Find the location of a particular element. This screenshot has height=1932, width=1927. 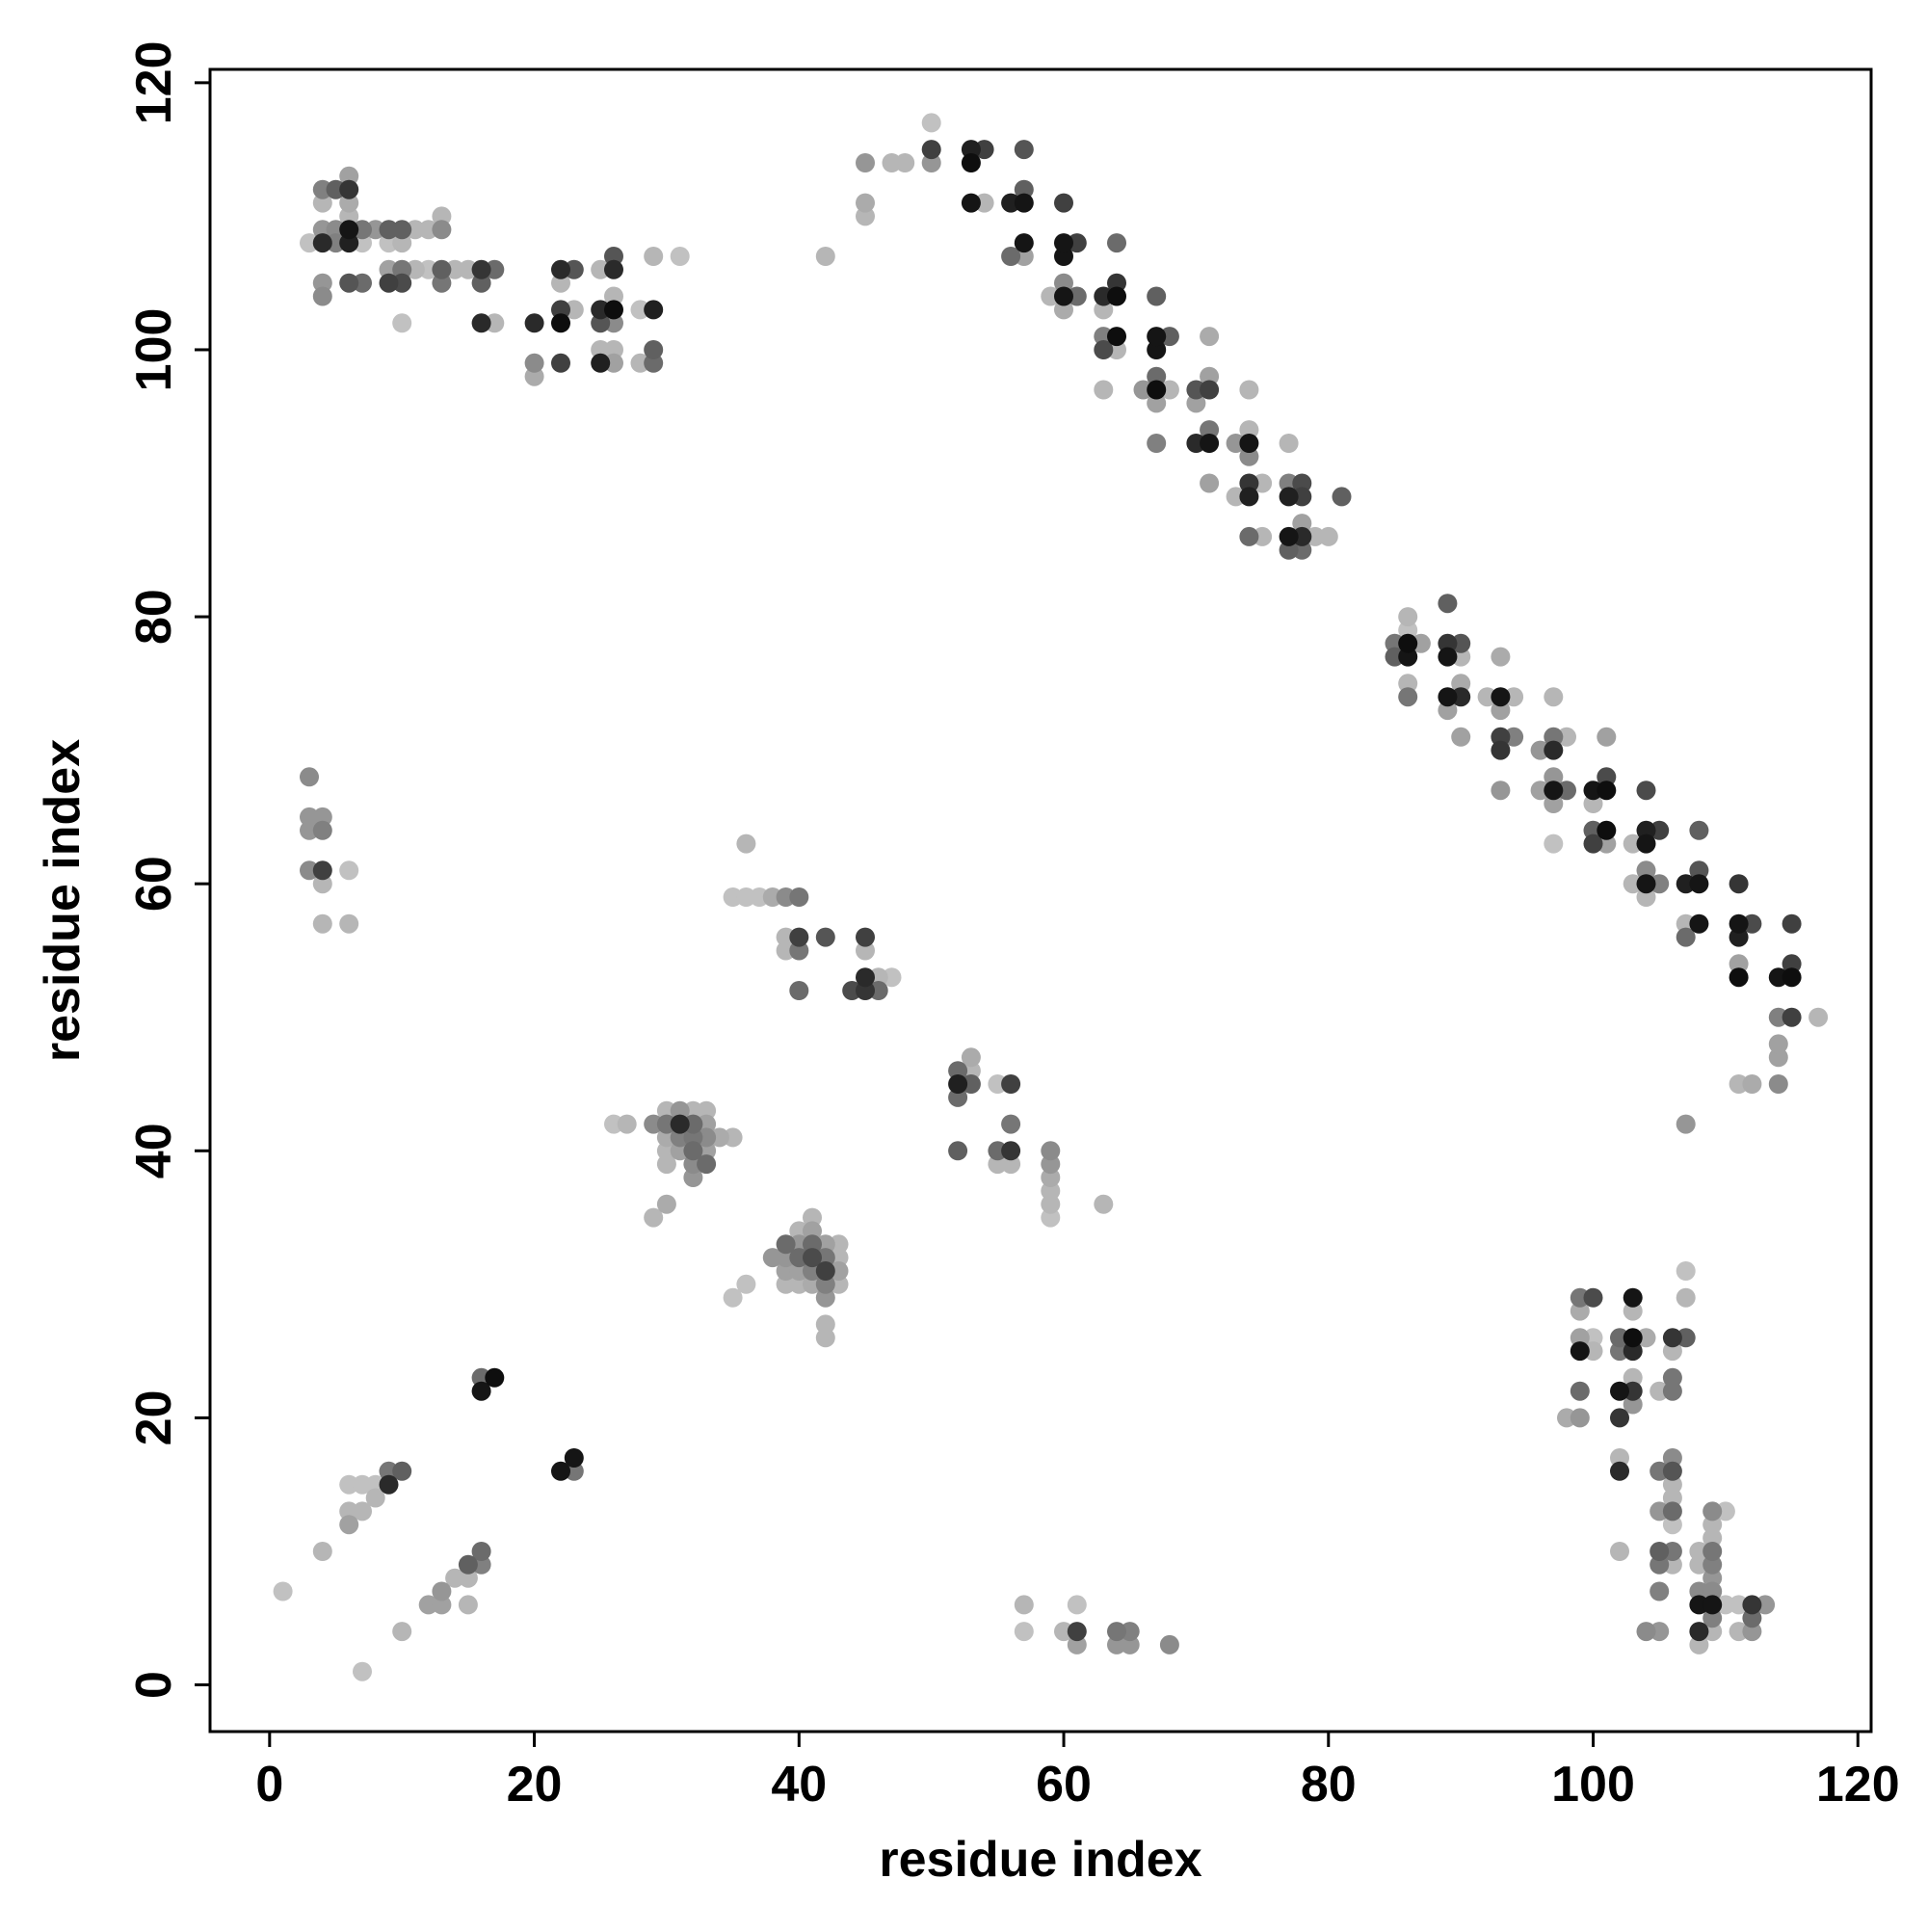

x-tick-label: 60 is located at coordinates (1064, 1785).